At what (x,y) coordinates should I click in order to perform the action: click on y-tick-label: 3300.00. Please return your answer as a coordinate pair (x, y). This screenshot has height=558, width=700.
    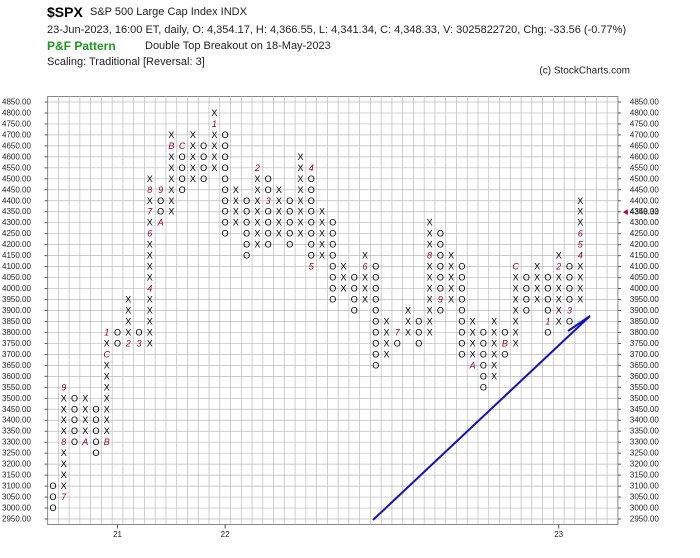
    Looking at the image, I should click on (644, 442).